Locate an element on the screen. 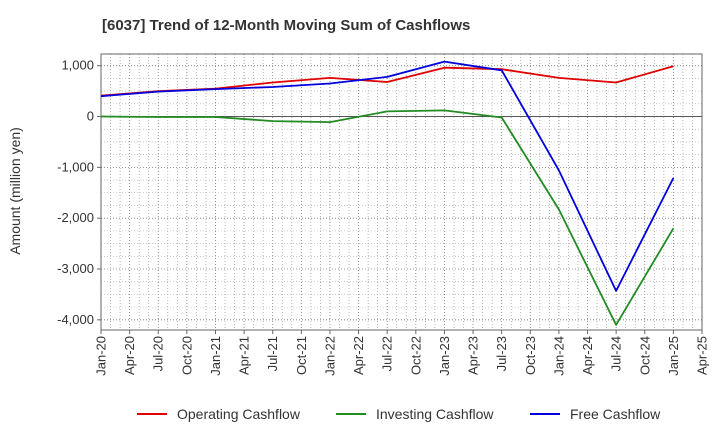  y-axis-label: Amount (million yen) is located at coordinates (15, 191).